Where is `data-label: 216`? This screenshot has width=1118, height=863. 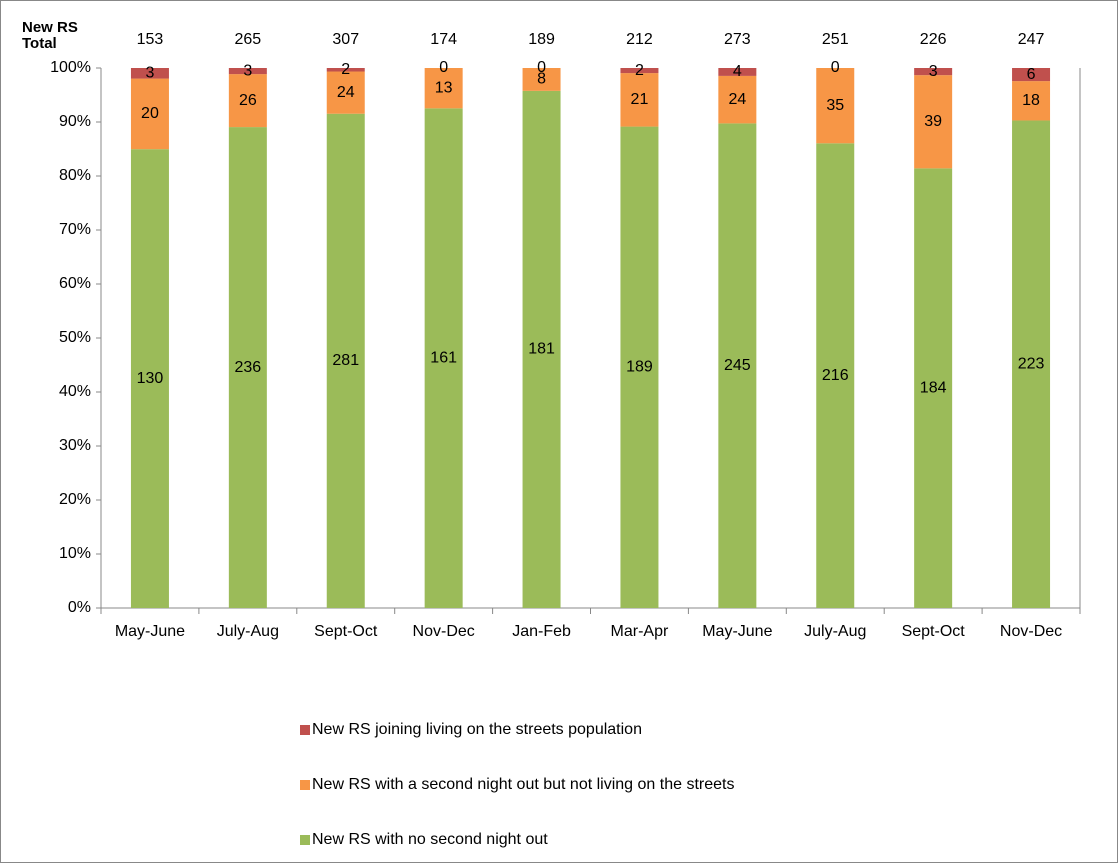 data-label: 216 is located at coordinates (835, 375).